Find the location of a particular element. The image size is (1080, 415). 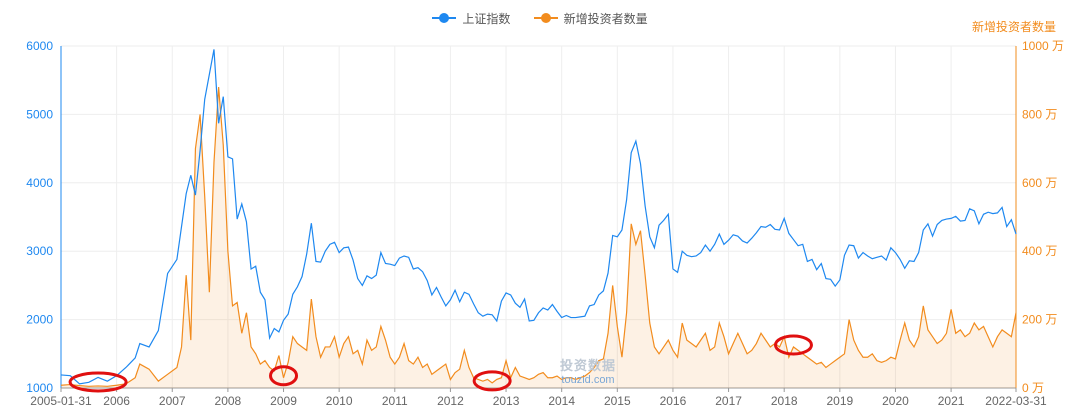

x-tick-label: 2015 is located at coordinates (617, 401).